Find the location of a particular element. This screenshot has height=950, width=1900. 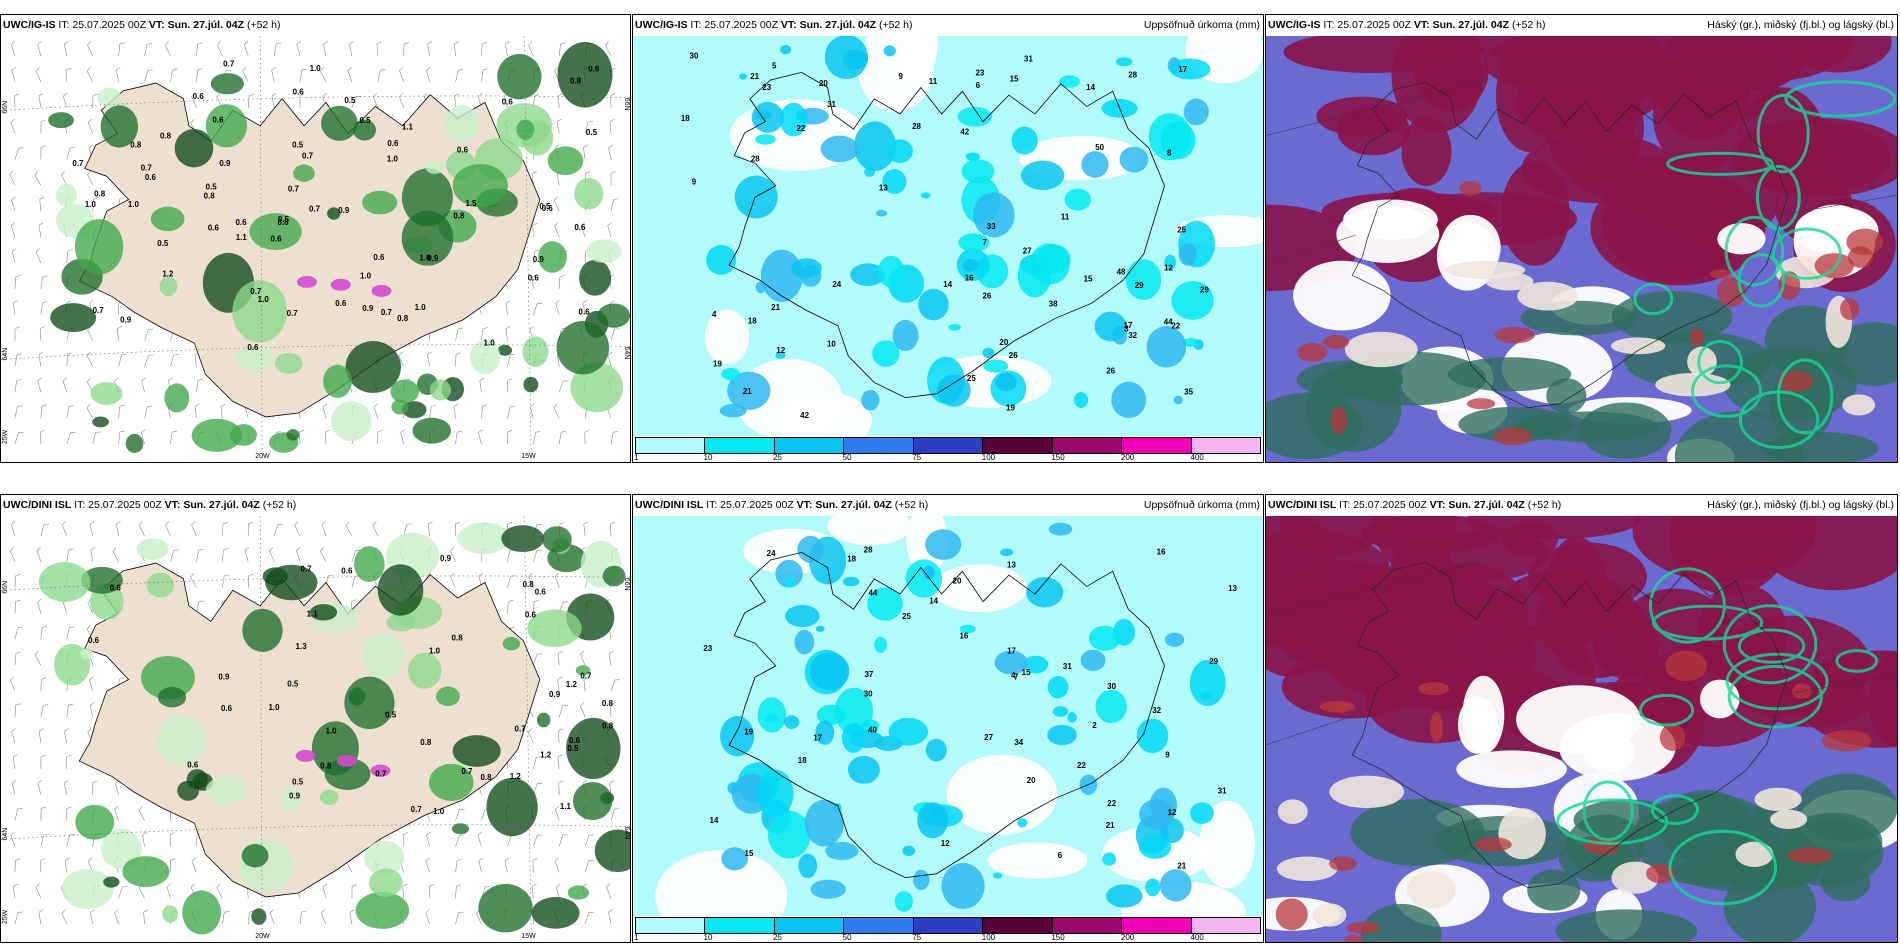

precip-value: 29 is located at coordinates (1204, 289).